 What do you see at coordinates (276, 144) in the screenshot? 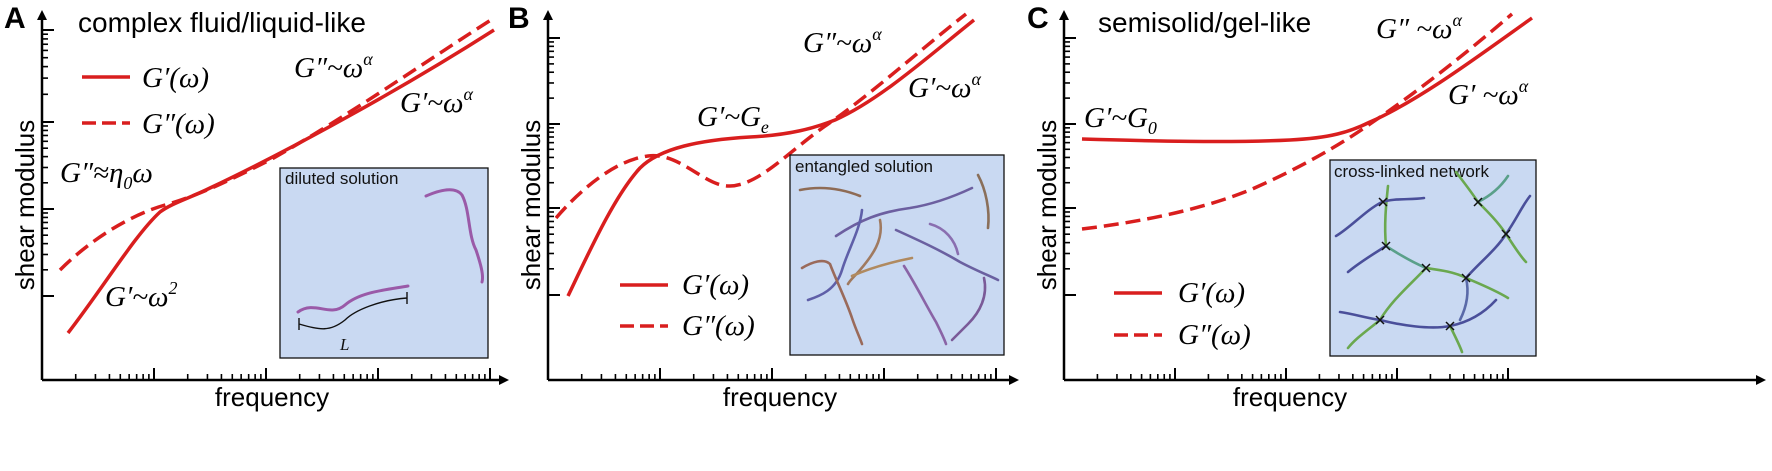
I see `panel-a-loss-curve` at bounding box center [276, 144].